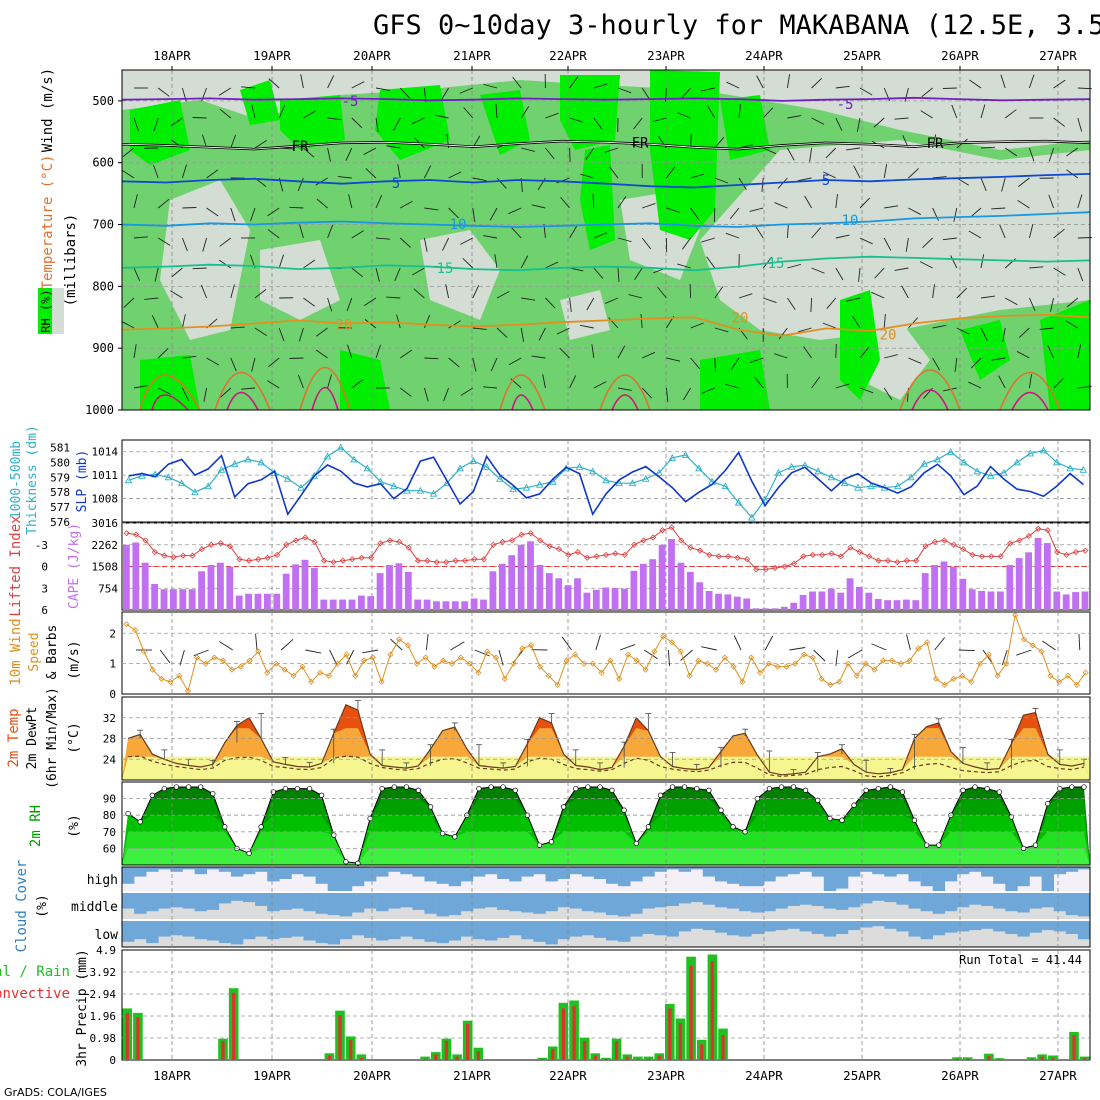 This screenshot has width=1100, height=1100. What do you see at coordinates (105, 523) in the screenshot?
I see `cape-tick-label: 3016` at bounding box center [105, 523].